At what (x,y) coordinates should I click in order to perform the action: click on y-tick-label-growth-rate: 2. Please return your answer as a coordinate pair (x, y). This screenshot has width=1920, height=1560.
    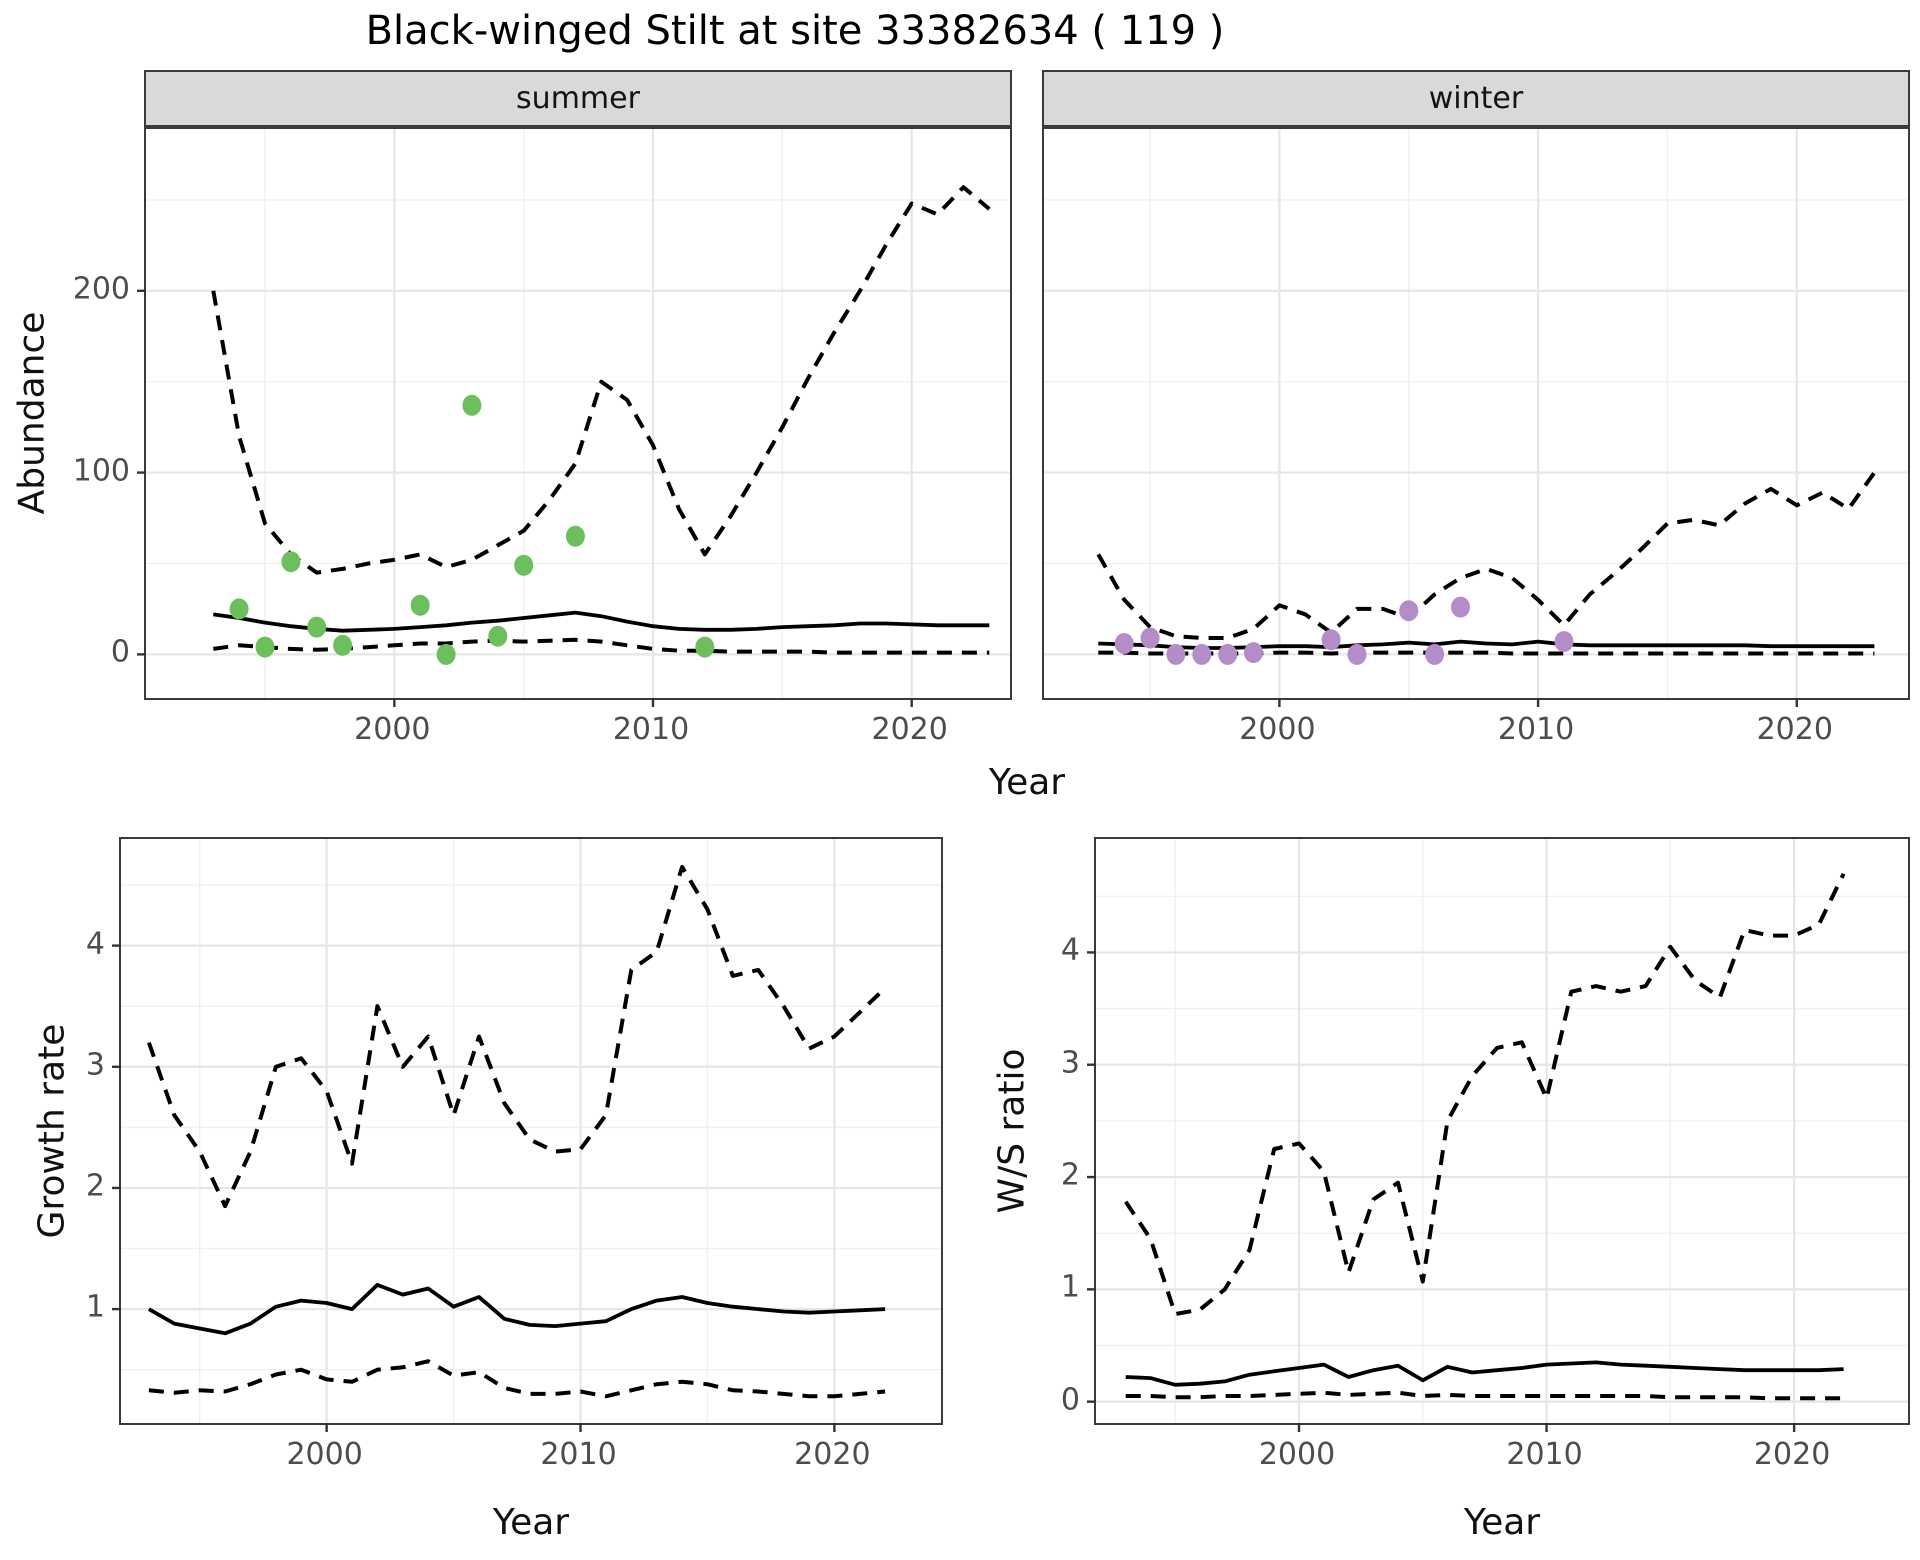
    Looking at the image, I should click on (95, 1186).